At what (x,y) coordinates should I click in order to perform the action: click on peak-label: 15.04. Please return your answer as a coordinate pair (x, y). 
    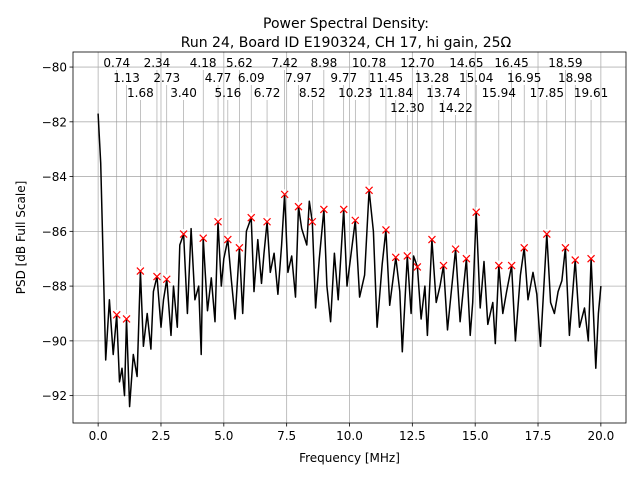
    Looking at the image, I should click on (476, 78).